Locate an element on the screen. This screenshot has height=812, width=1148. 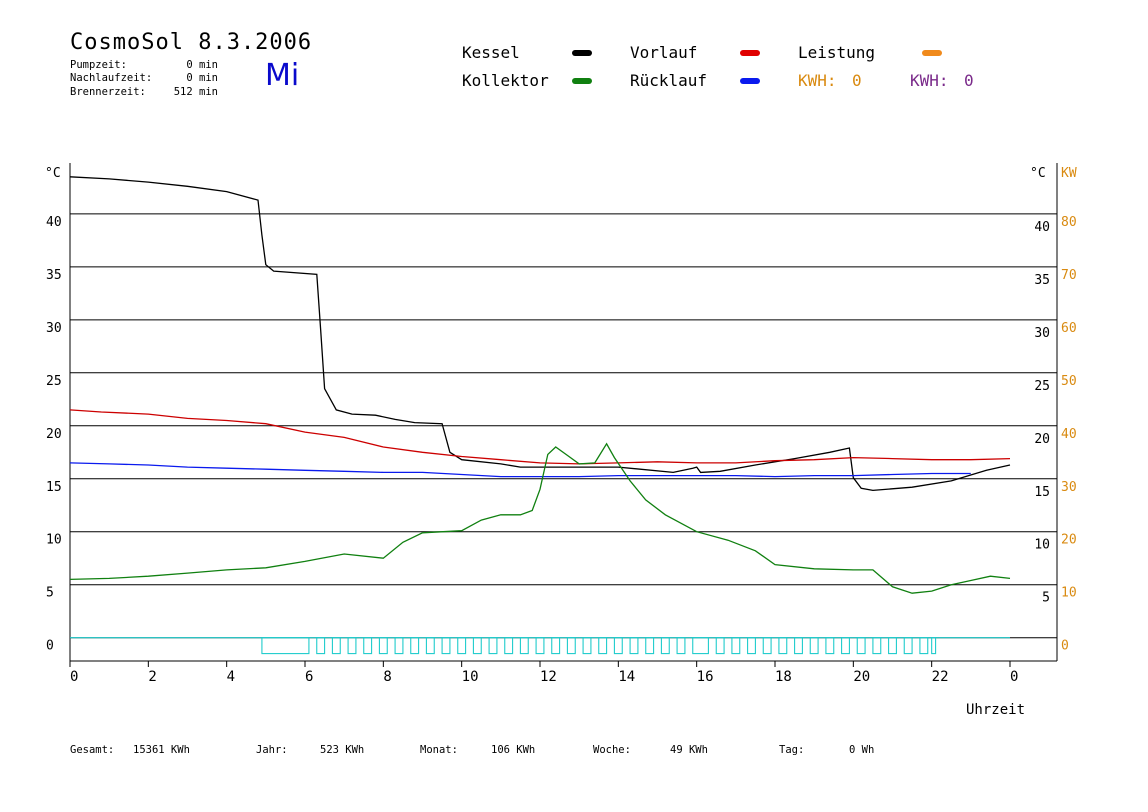
footer-gesamt-value: 15361 KWh is located at coordinates (161, 750).